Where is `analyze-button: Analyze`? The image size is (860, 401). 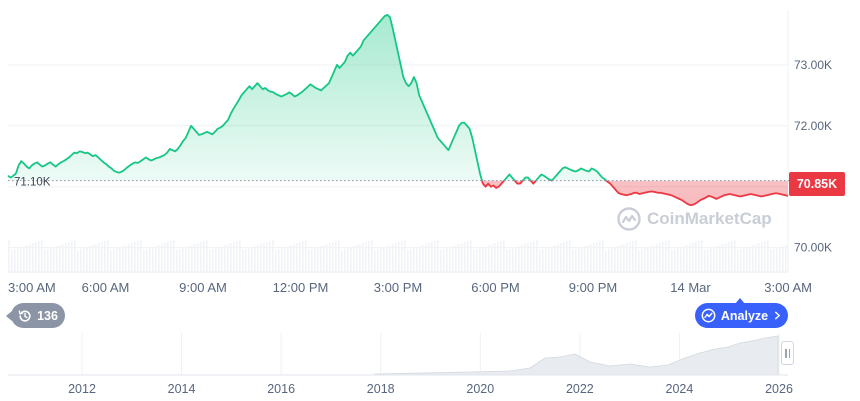
analyze-button: Analyze is located at coordinates (741, 313).